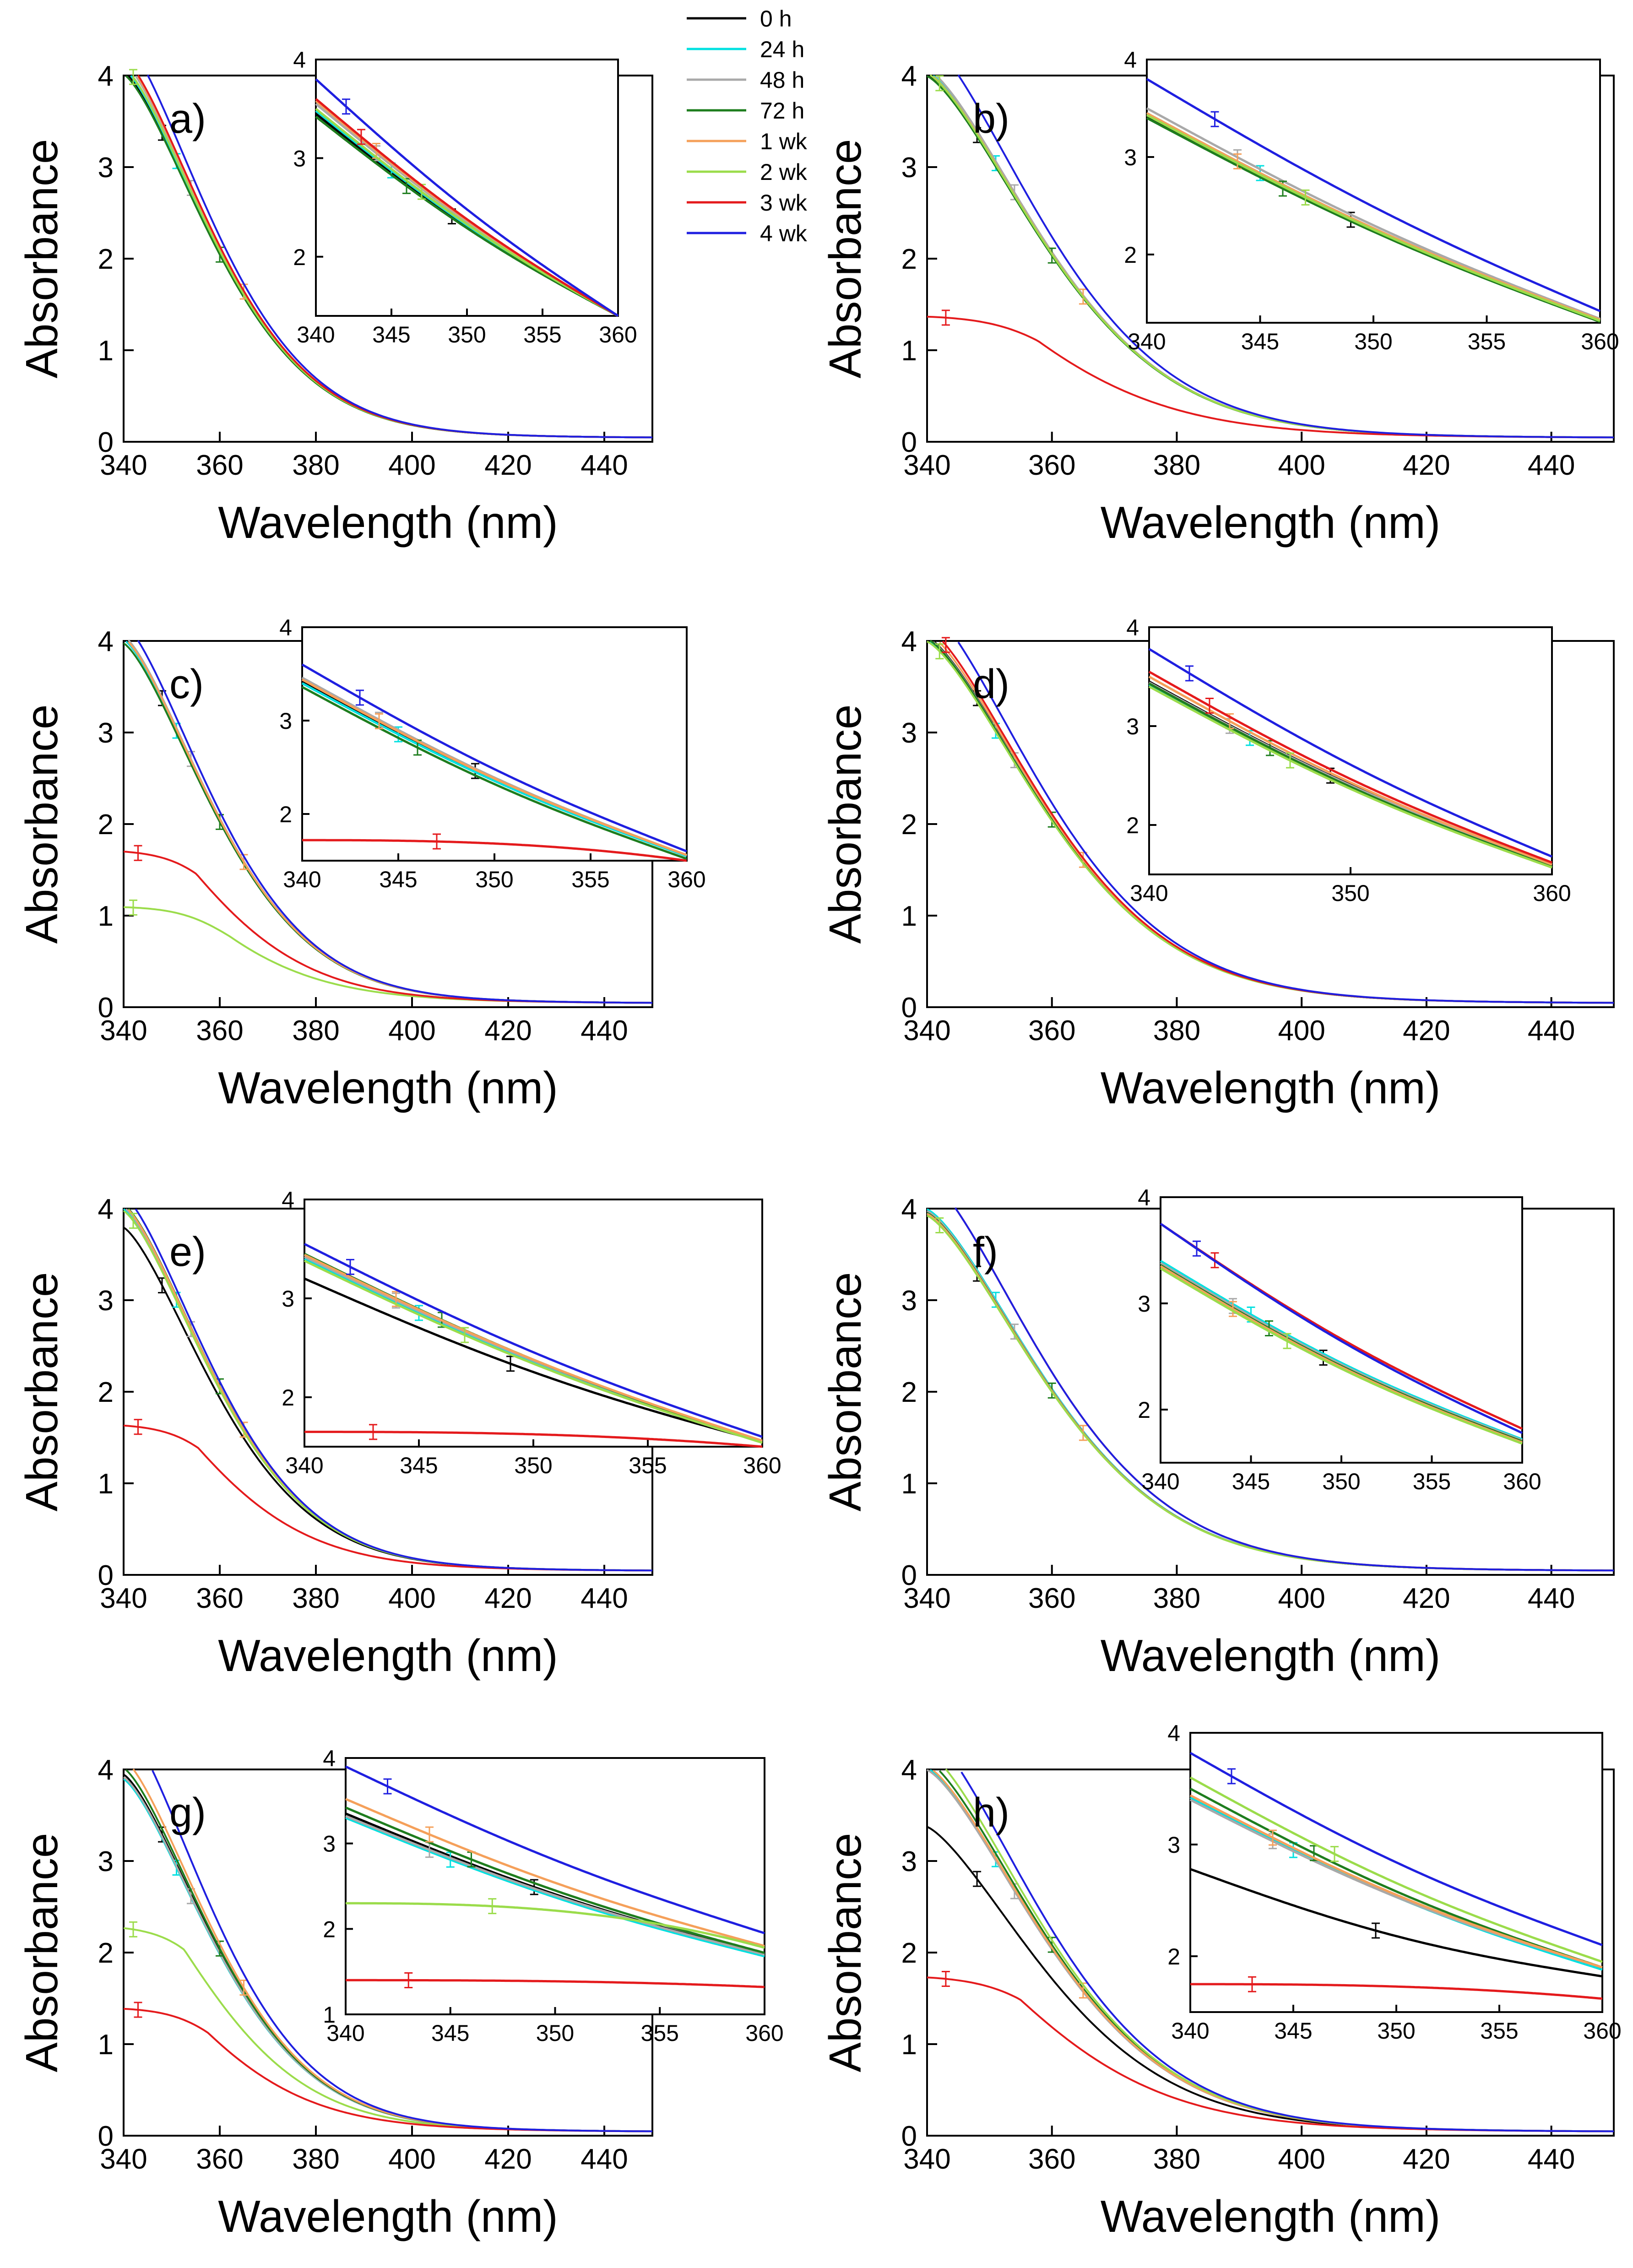 This screenshot has width=1633, height=2268. Describe the element at coordinates (1350, 775) in the screenshot. I see `inset-series-72-h` at that location.